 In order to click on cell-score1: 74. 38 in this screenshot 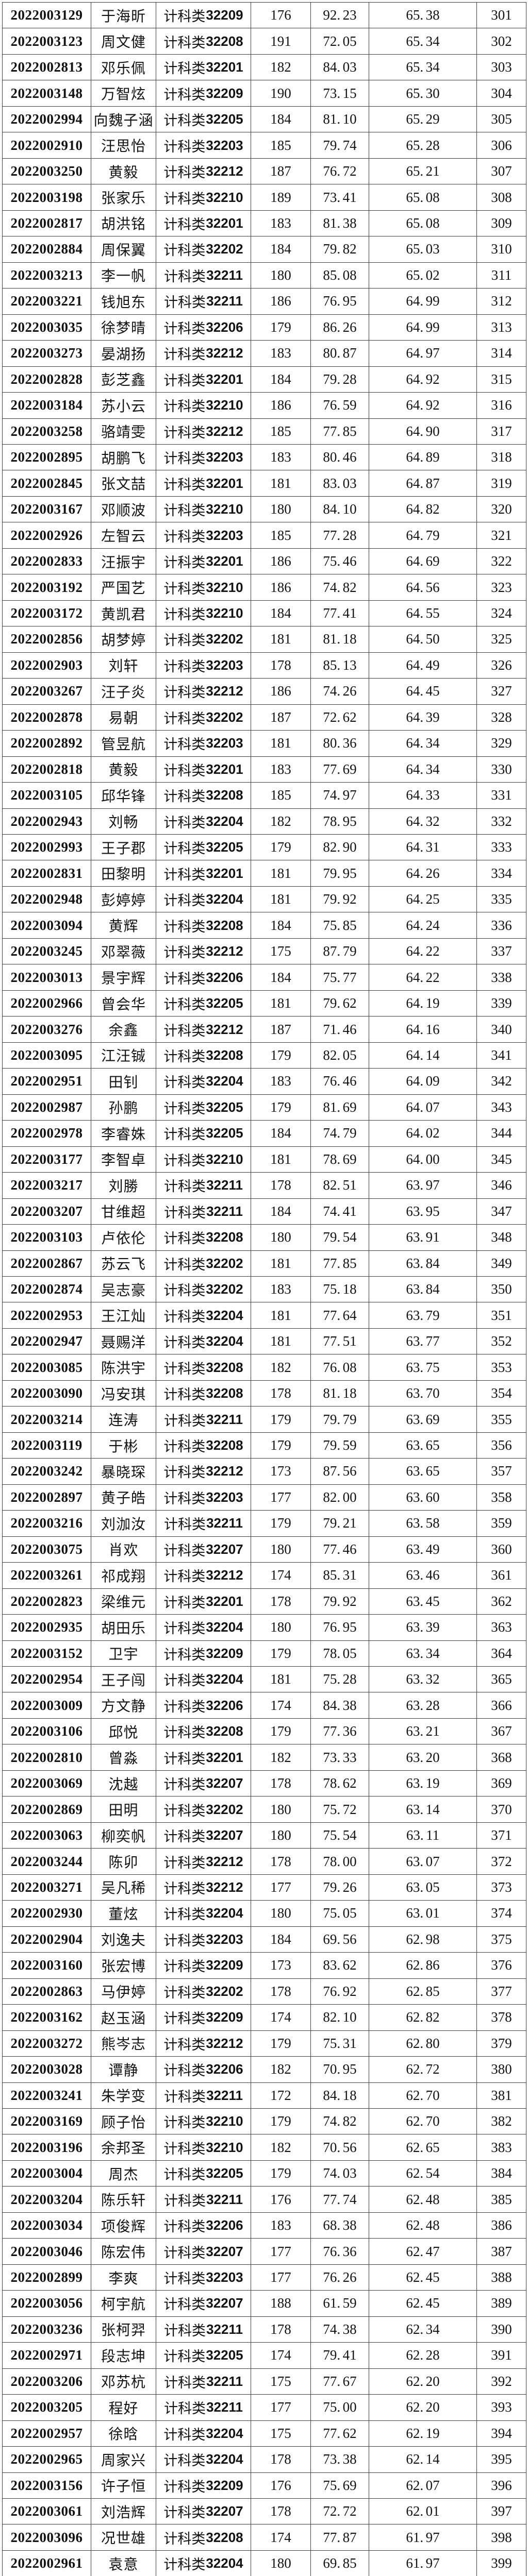, I will do `click(340, 2329)`.